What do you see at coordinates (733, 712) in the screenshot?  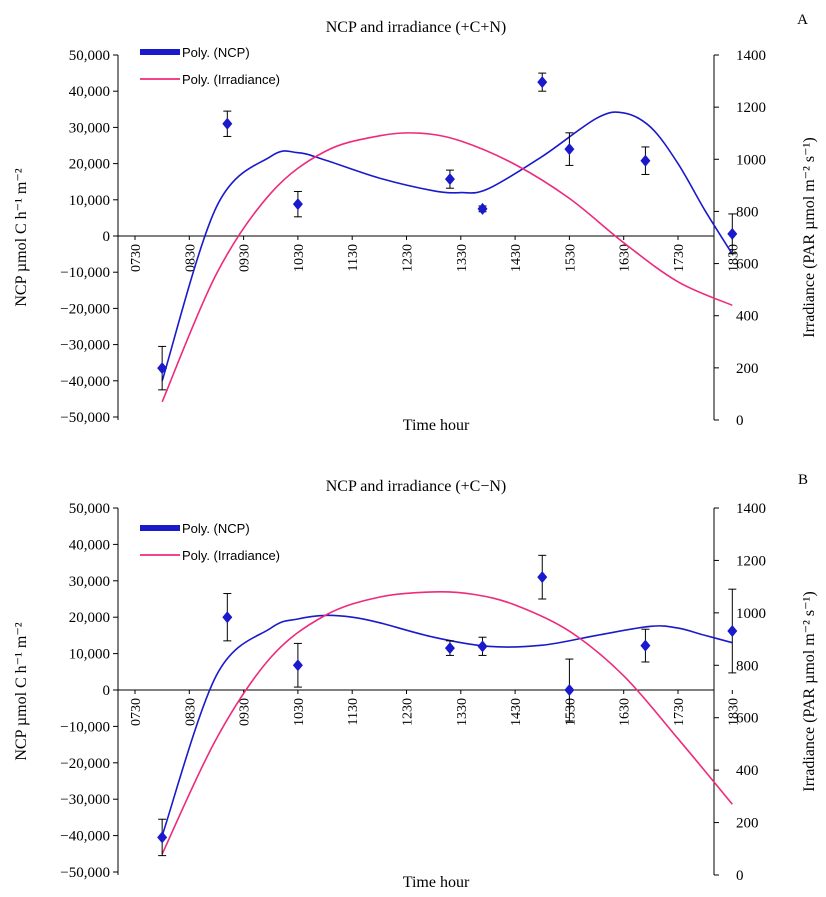 I see `x-tick-label: 1830` at bounding box center [733, 712].